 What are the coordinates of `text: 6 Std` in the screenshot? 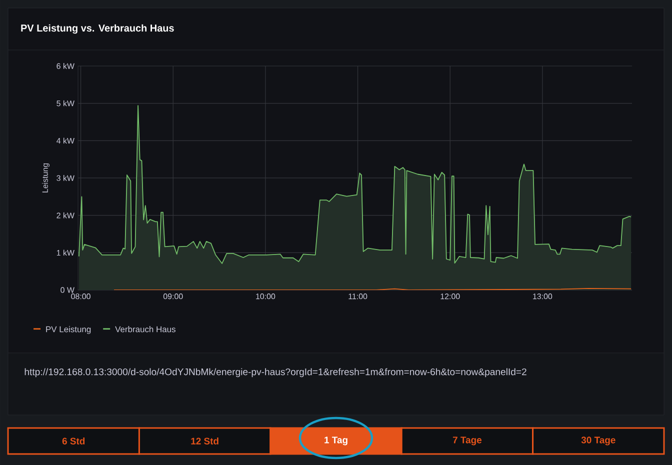 It's located at (73, 441).